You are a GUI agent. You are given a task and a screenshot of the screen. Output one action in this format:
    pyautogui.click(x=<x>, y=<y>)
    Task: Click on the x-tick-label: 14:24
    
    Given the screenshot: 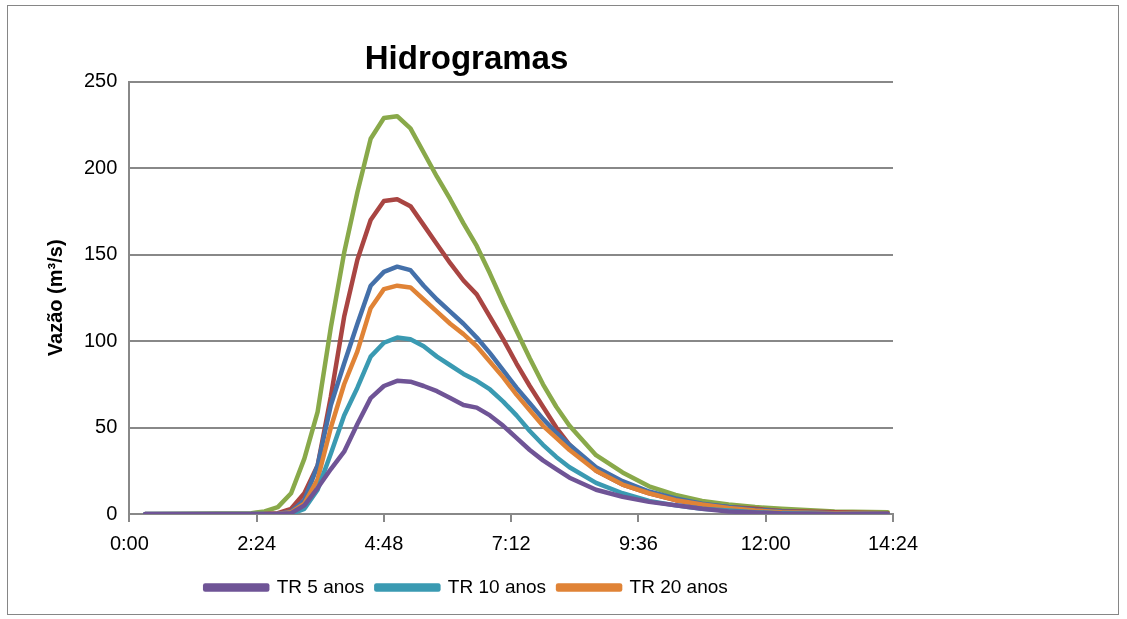 What is the action you would take?
    pyautogui.click(x=893, y=542)
    